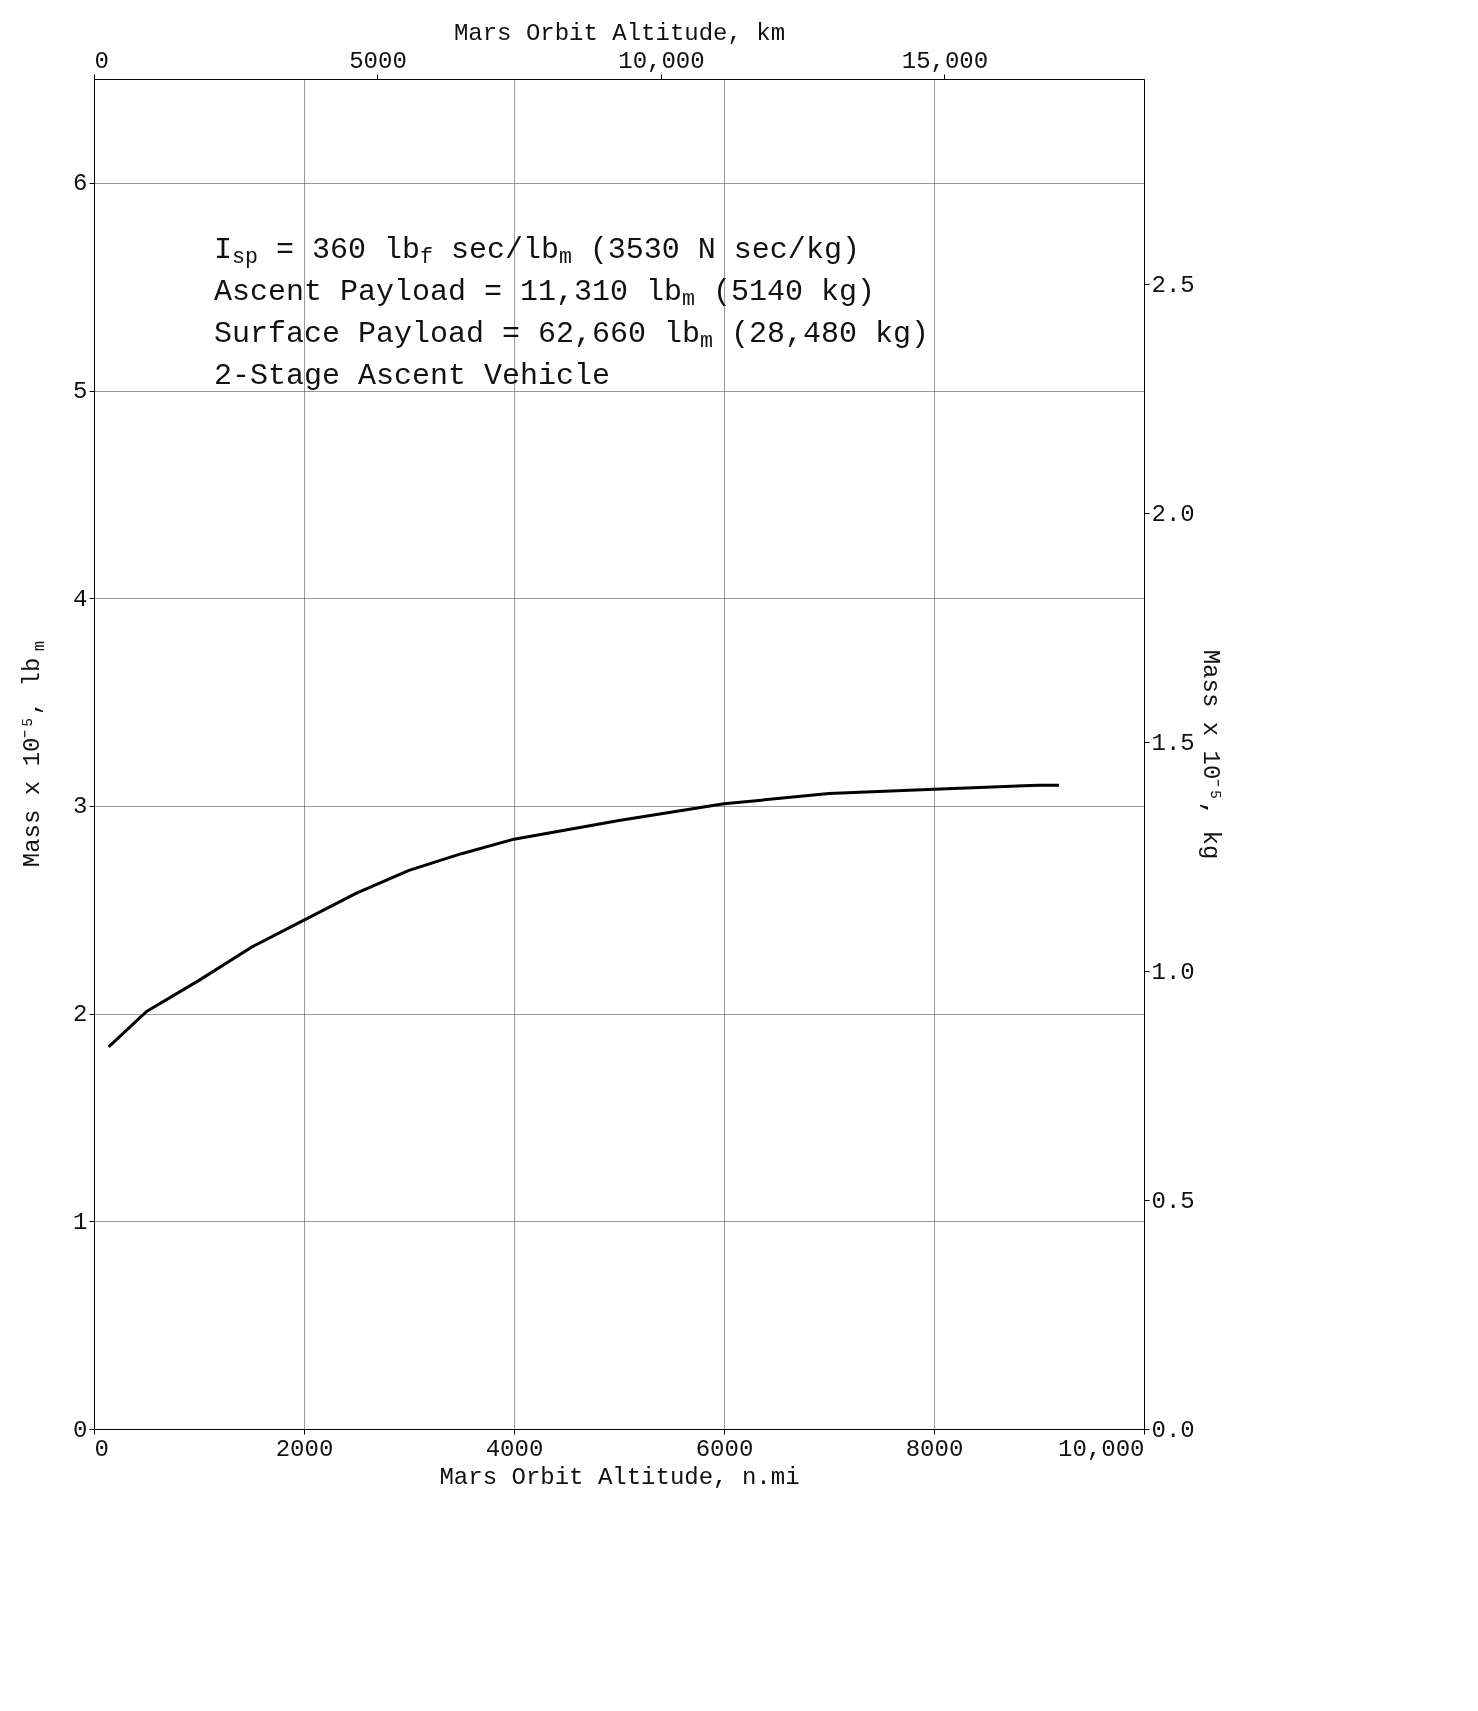 Image resolution: width=1478 pixels, height=1711 pixels. I want to click on y2-tick-label: 2.5, so click(1173, 285).